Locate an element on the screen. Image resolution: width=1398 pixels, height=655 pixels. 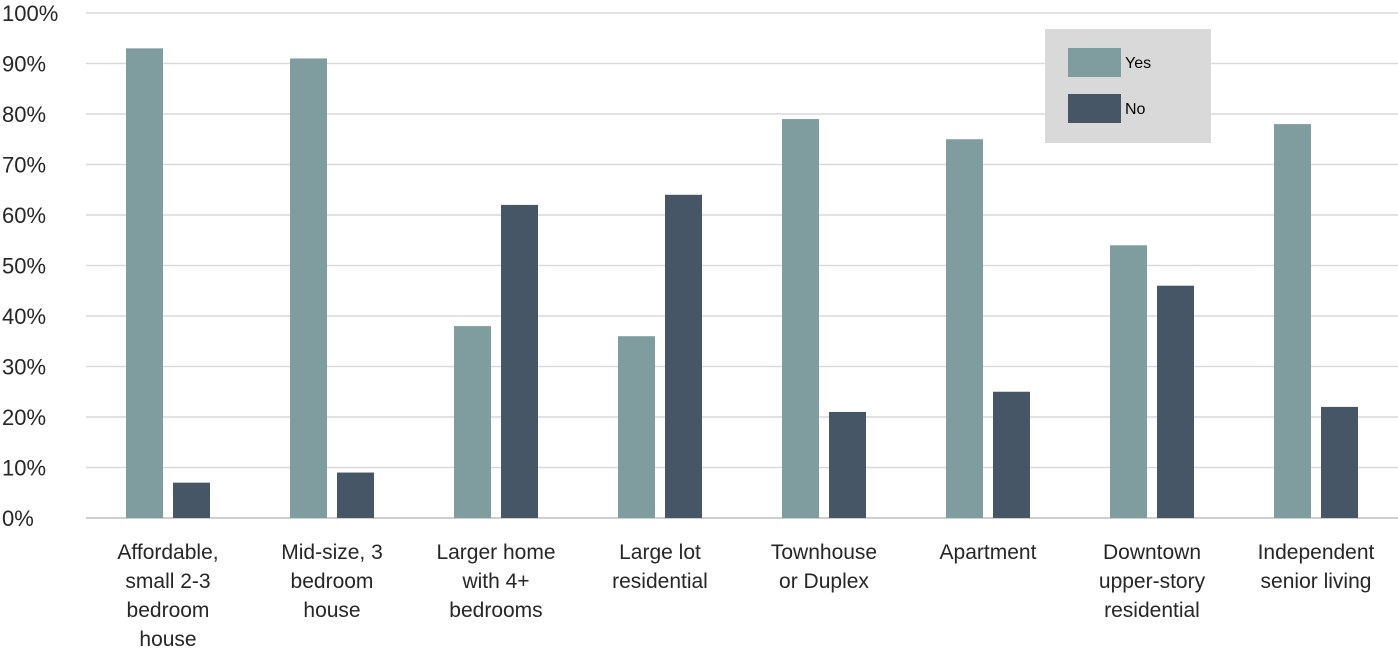
y-tick-label: 0% is located at coordinates (18, 518).